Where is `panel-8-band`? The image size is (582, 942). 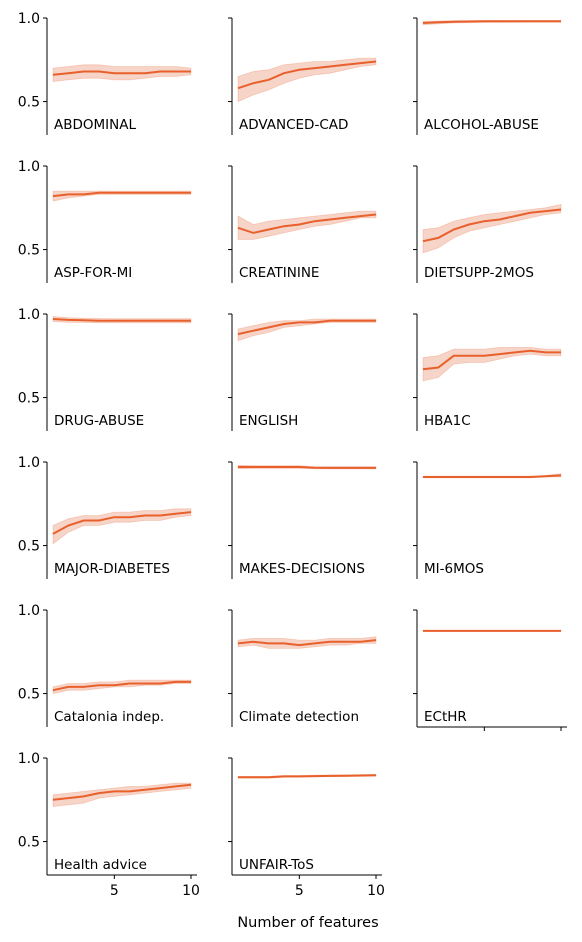
panel-8-band is located at coordinates (307, 330).